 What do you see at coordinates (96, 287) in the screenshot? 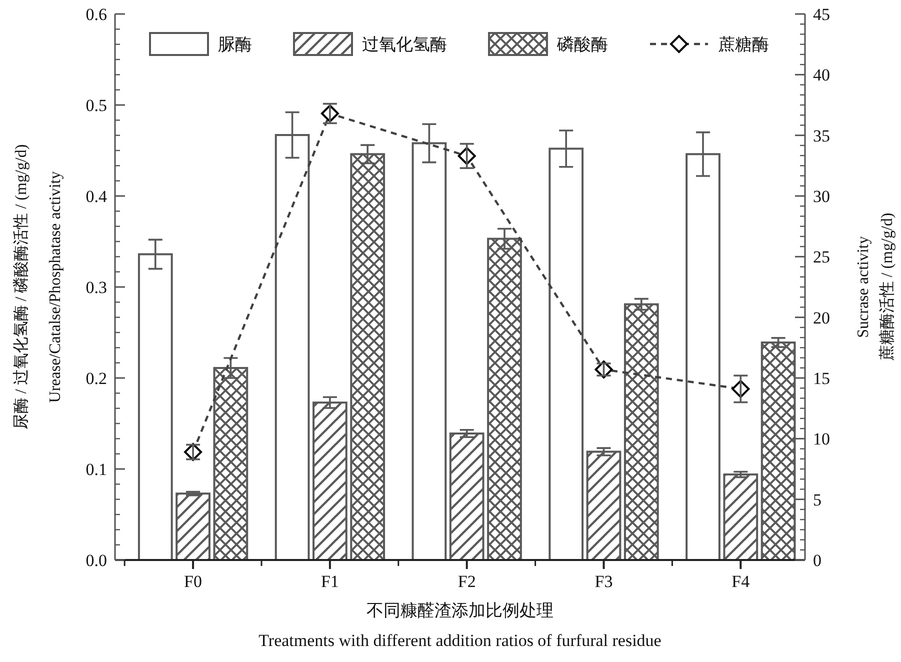
I see `y-tick-label: 0.3` at bounding box center [96, 287].